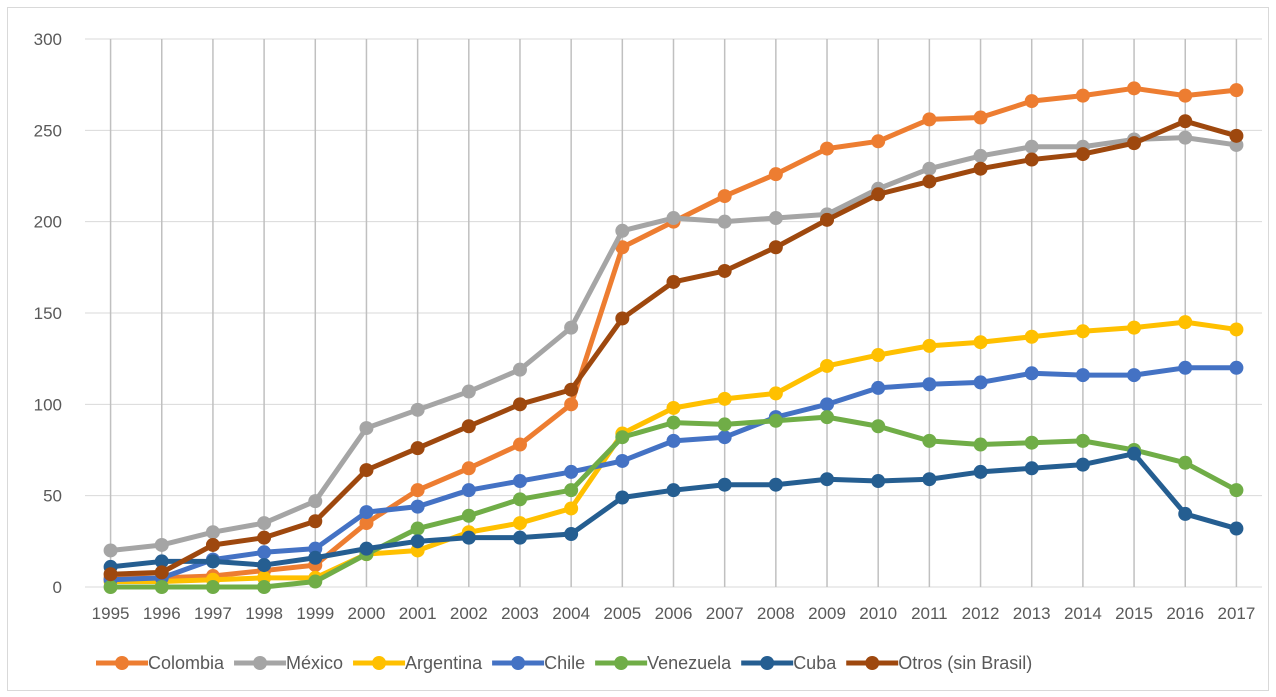  What do you see at coordinates (538, 663) in the screenshot?
I see `legend-item: Chile` at bounding box center [538, 663].